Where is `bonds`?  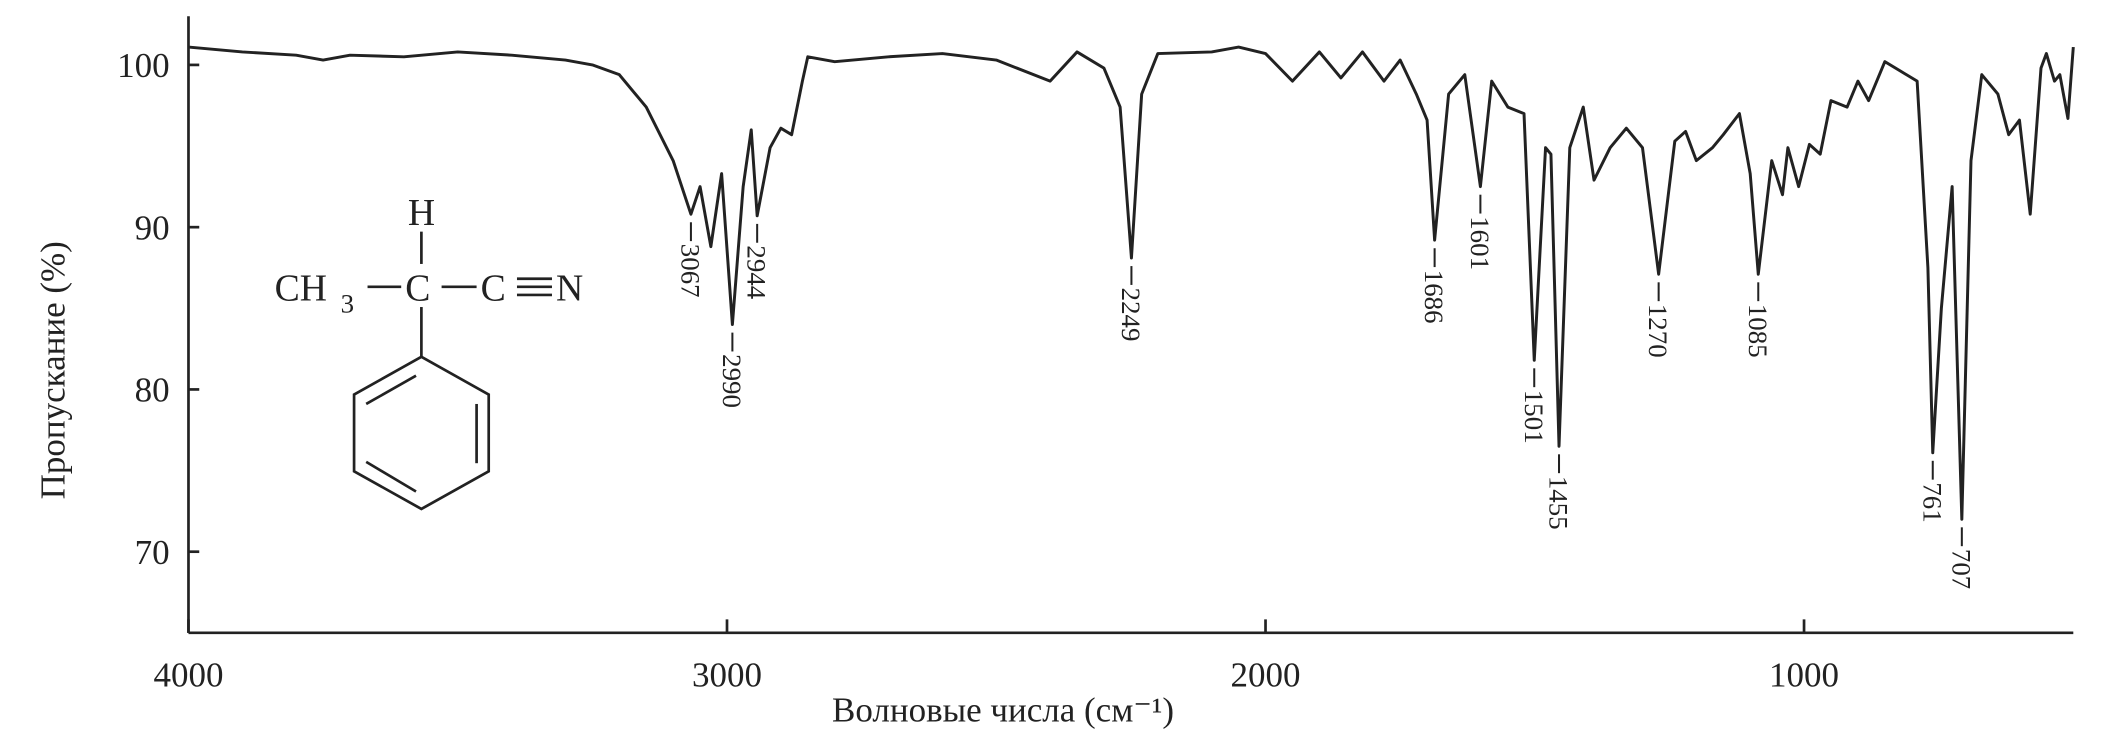
bonds is located at coordinates (452, 371).